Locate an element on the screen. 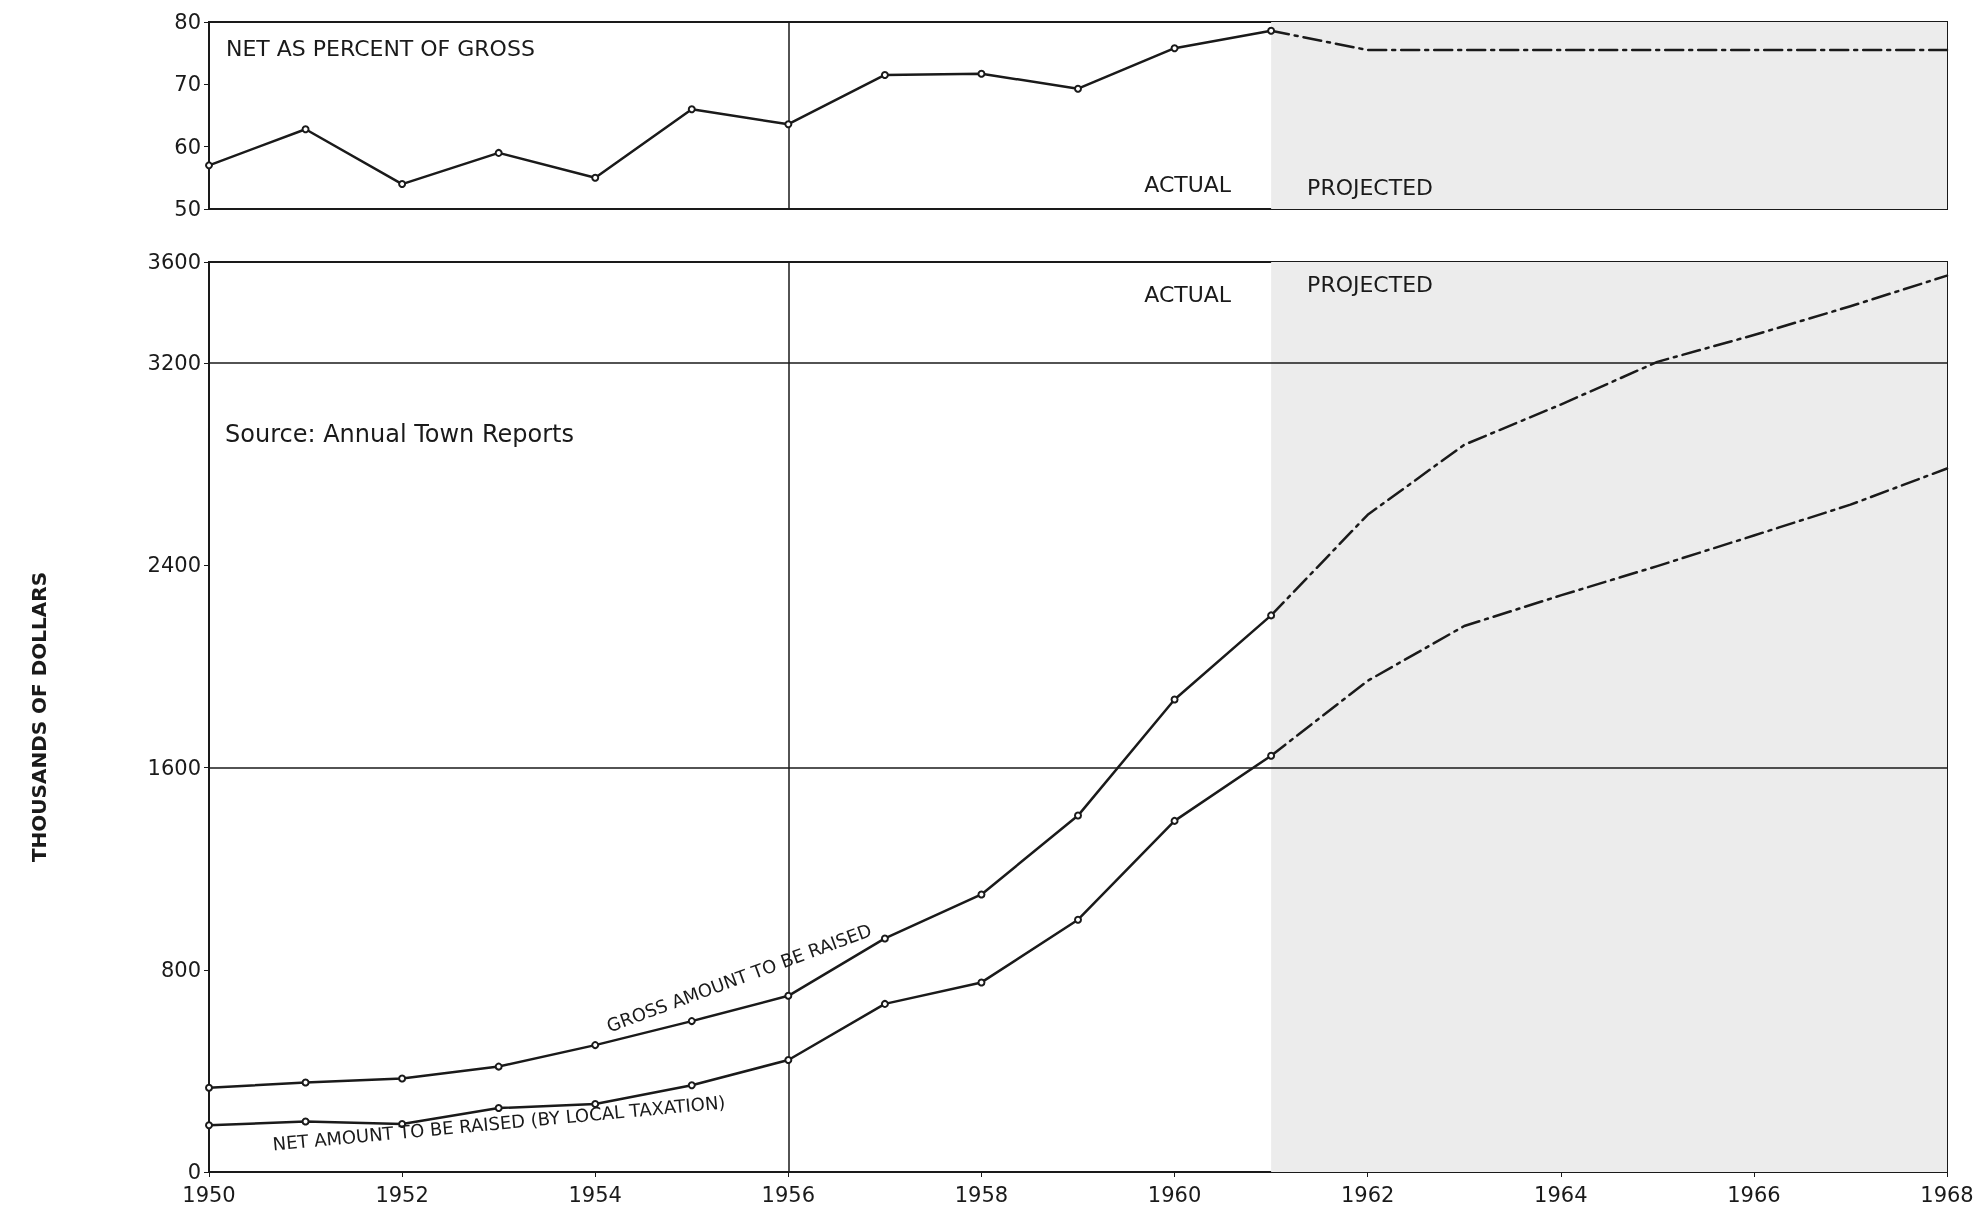 This screenshot has width=1986, height=1217. x-tick-label: 1952 is located at coordinates (402, 1194).